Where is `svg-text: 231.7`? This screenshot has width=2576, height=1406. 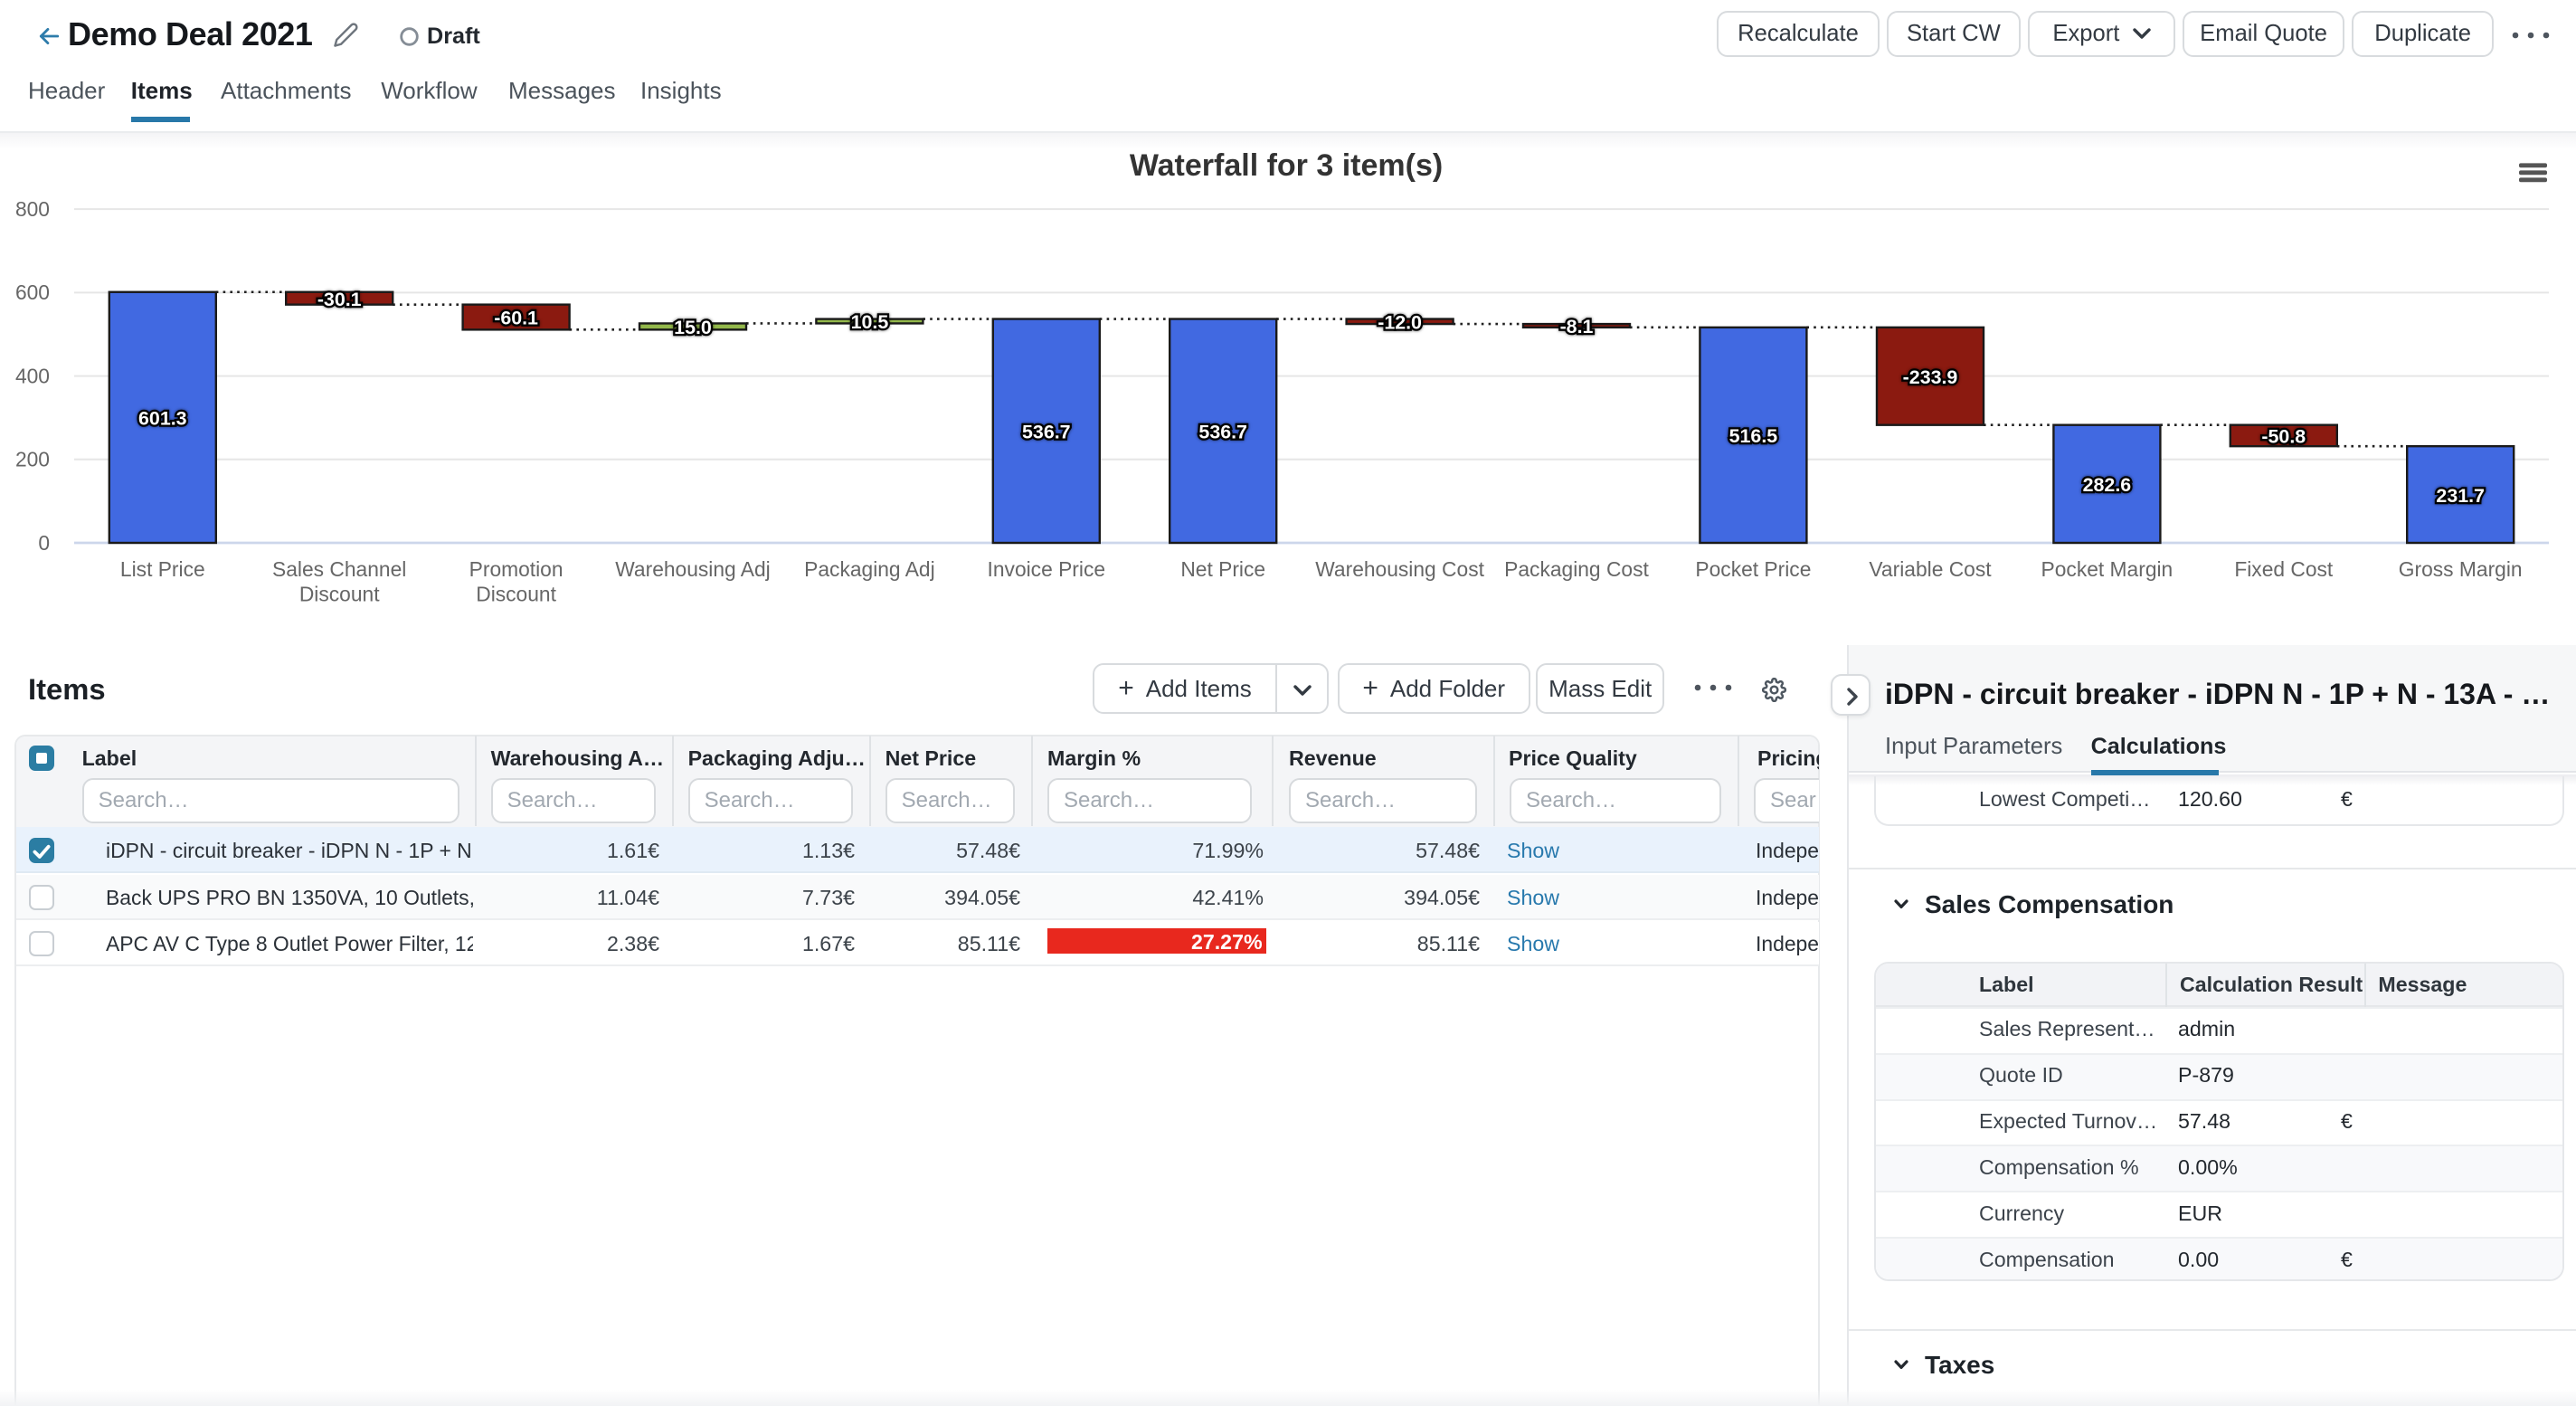 svg-text: 231.7 is located at coordinates (2460, 496).